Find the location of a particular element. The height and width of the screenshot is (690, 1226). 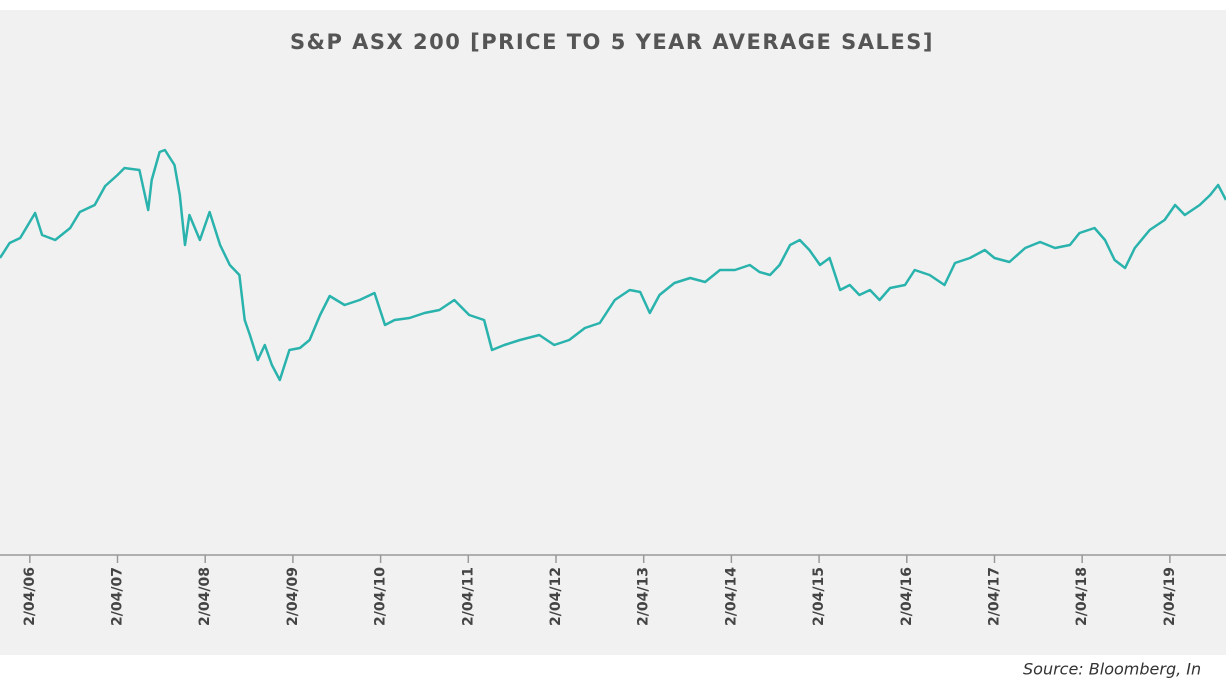

x-tick-label: 2/04/12 is located at coordinates (556, 596).